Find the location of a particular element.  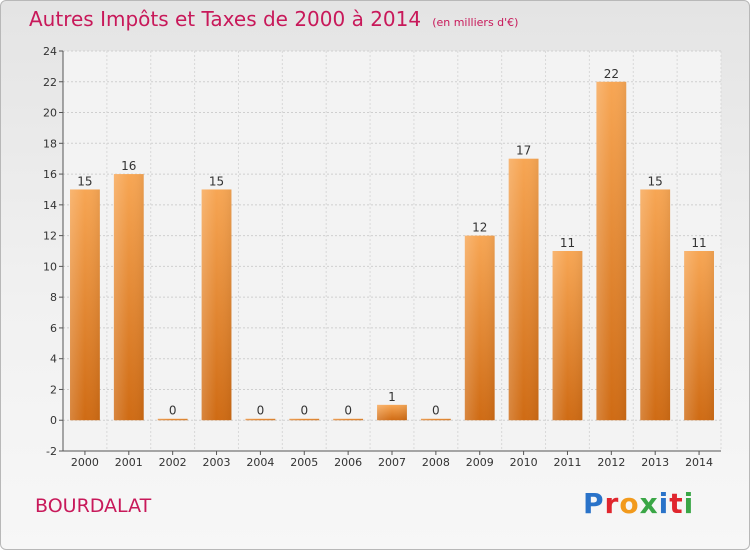

x-tick-label: 2001 is located at coordinates (129, 462).